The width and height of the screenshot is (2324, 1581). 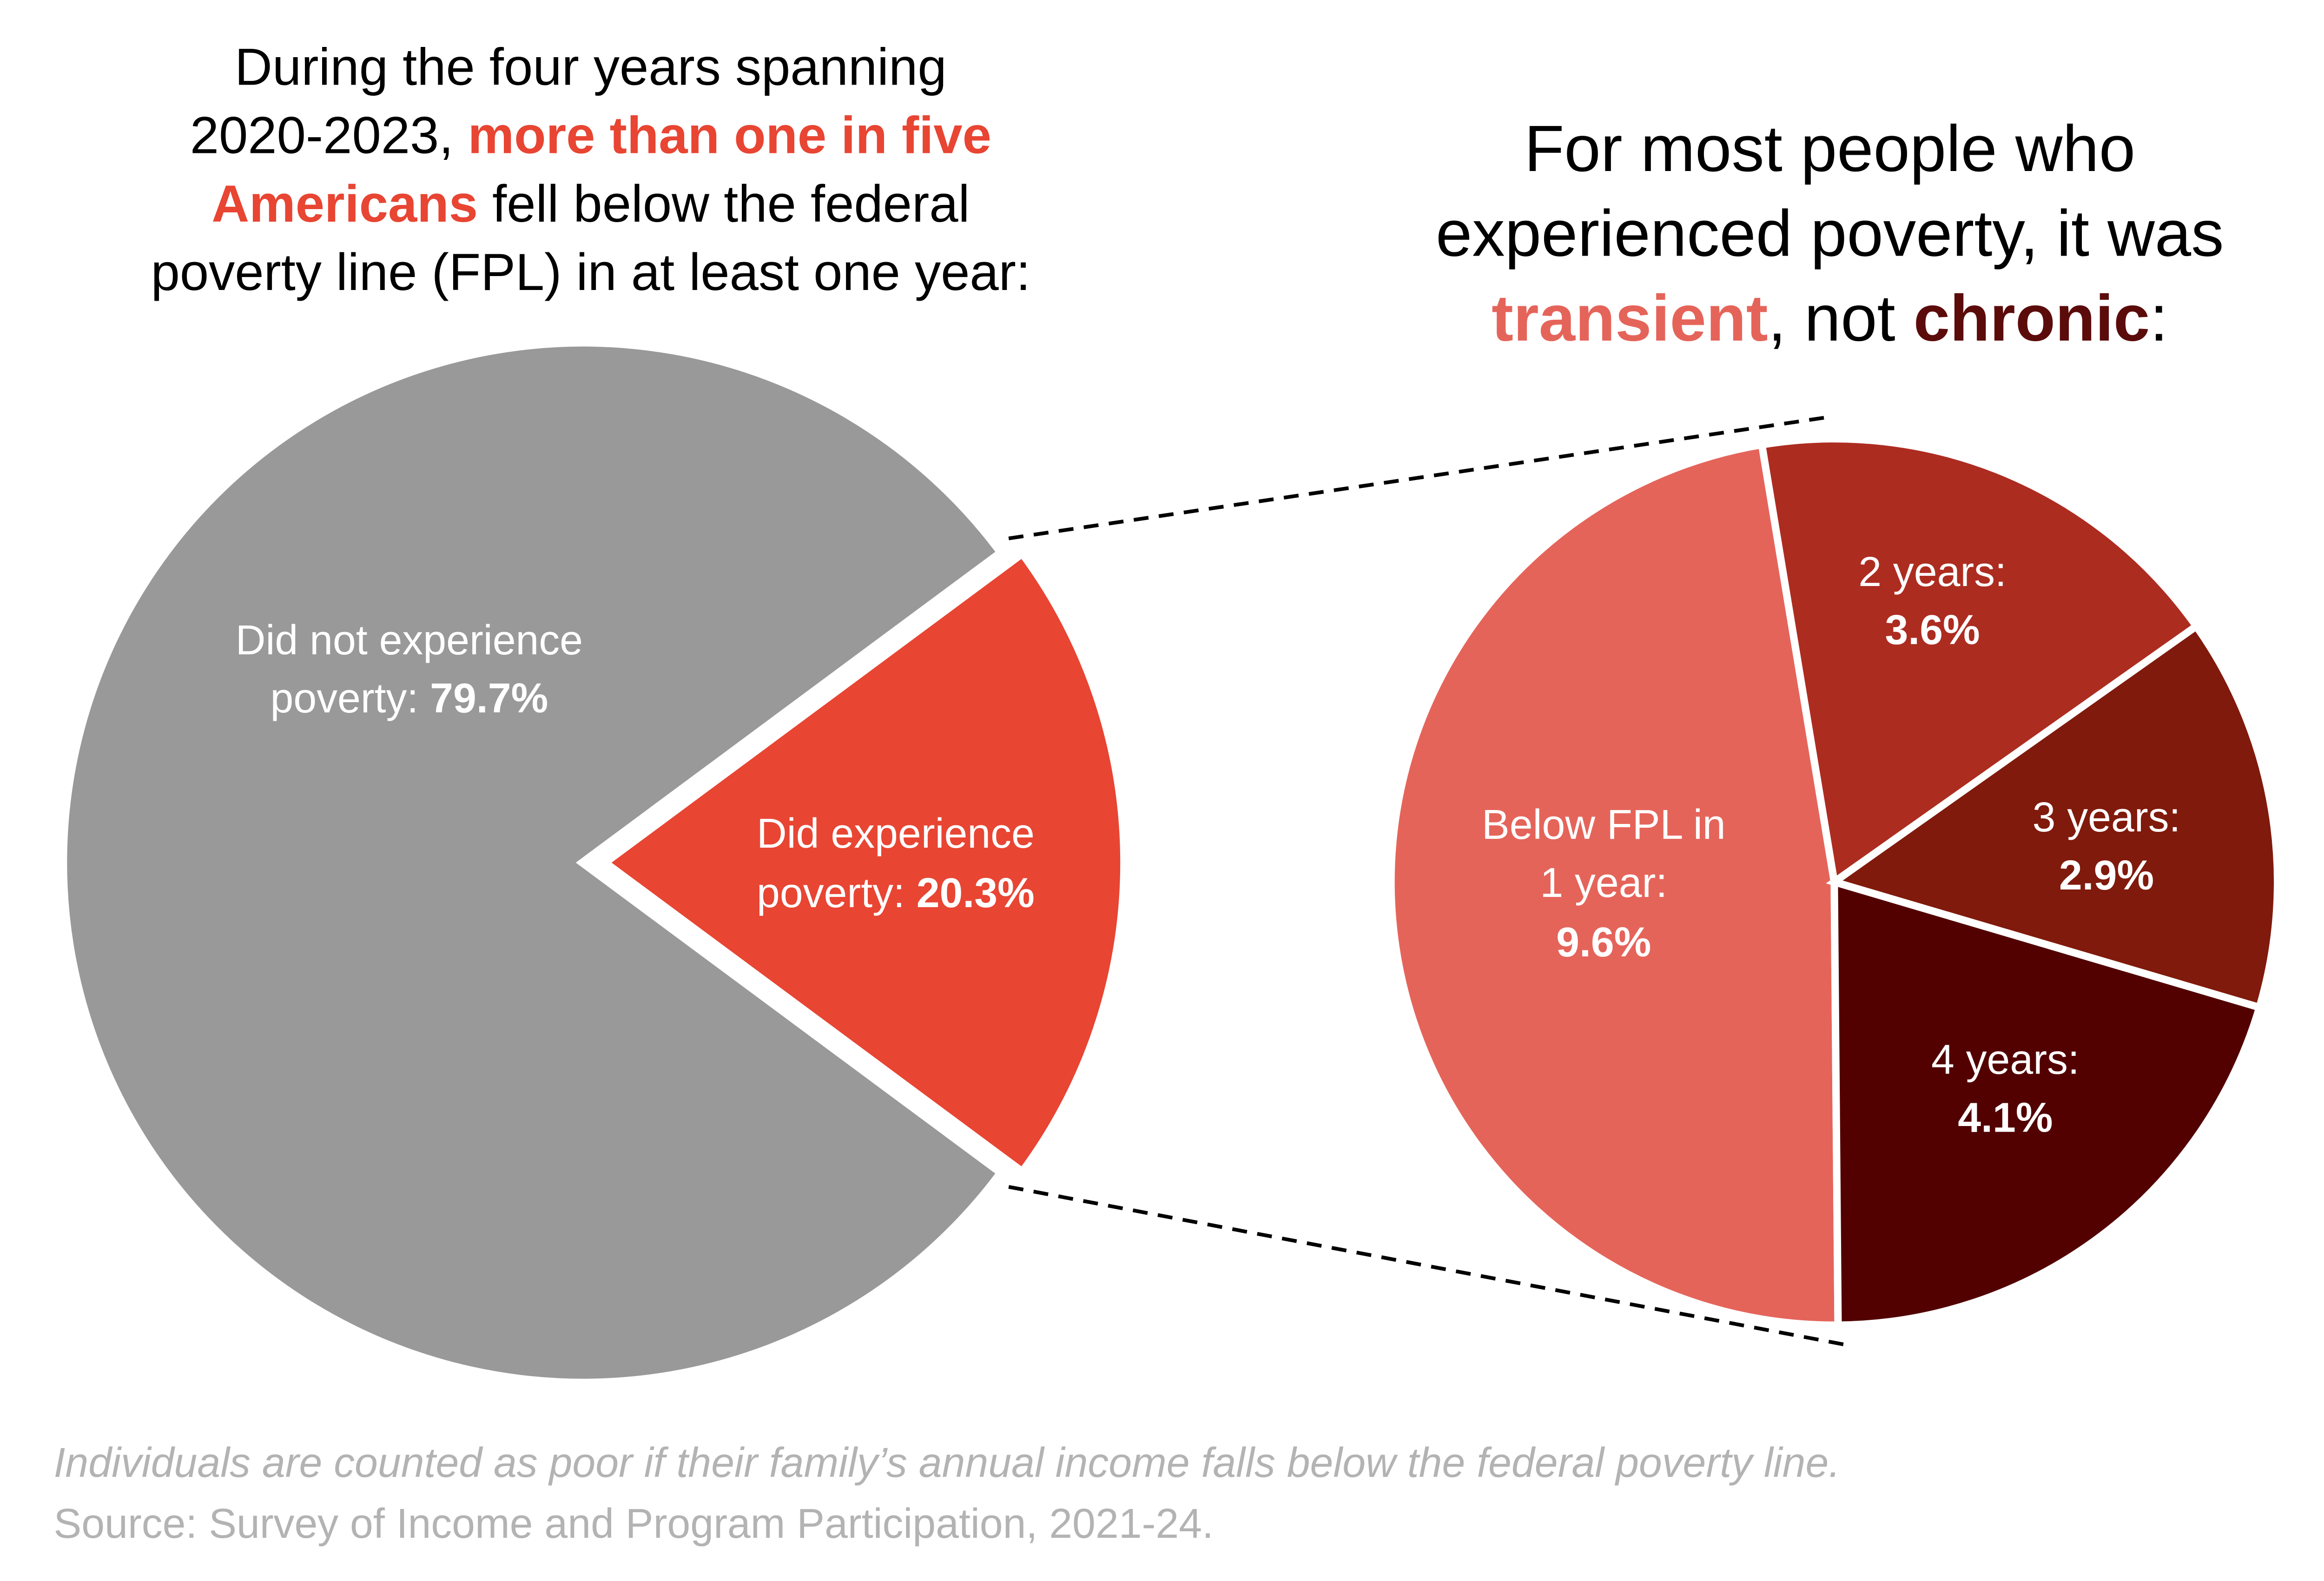 I want to click on slice-label-no-poverty-line-1: Did not experience, so click(x=409, y=640).